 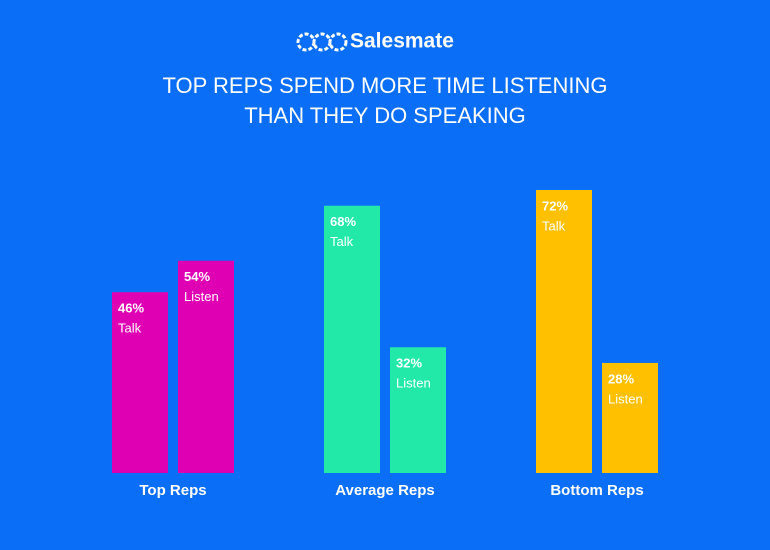 What do you see at coordinates (322, 42) in the screenshot?
I see `logo-icon` at bounding box center [322, 42].